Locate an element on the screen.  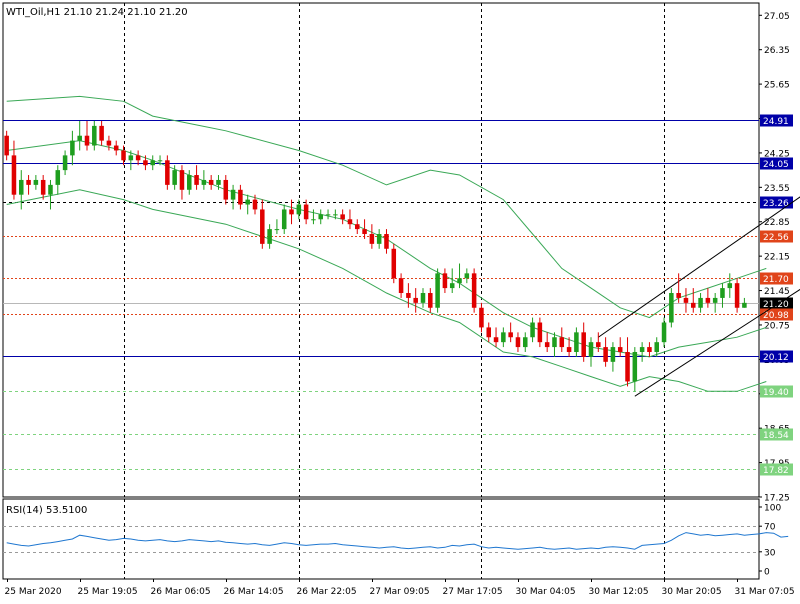
rsi-line is located at coordinates (398, 541).